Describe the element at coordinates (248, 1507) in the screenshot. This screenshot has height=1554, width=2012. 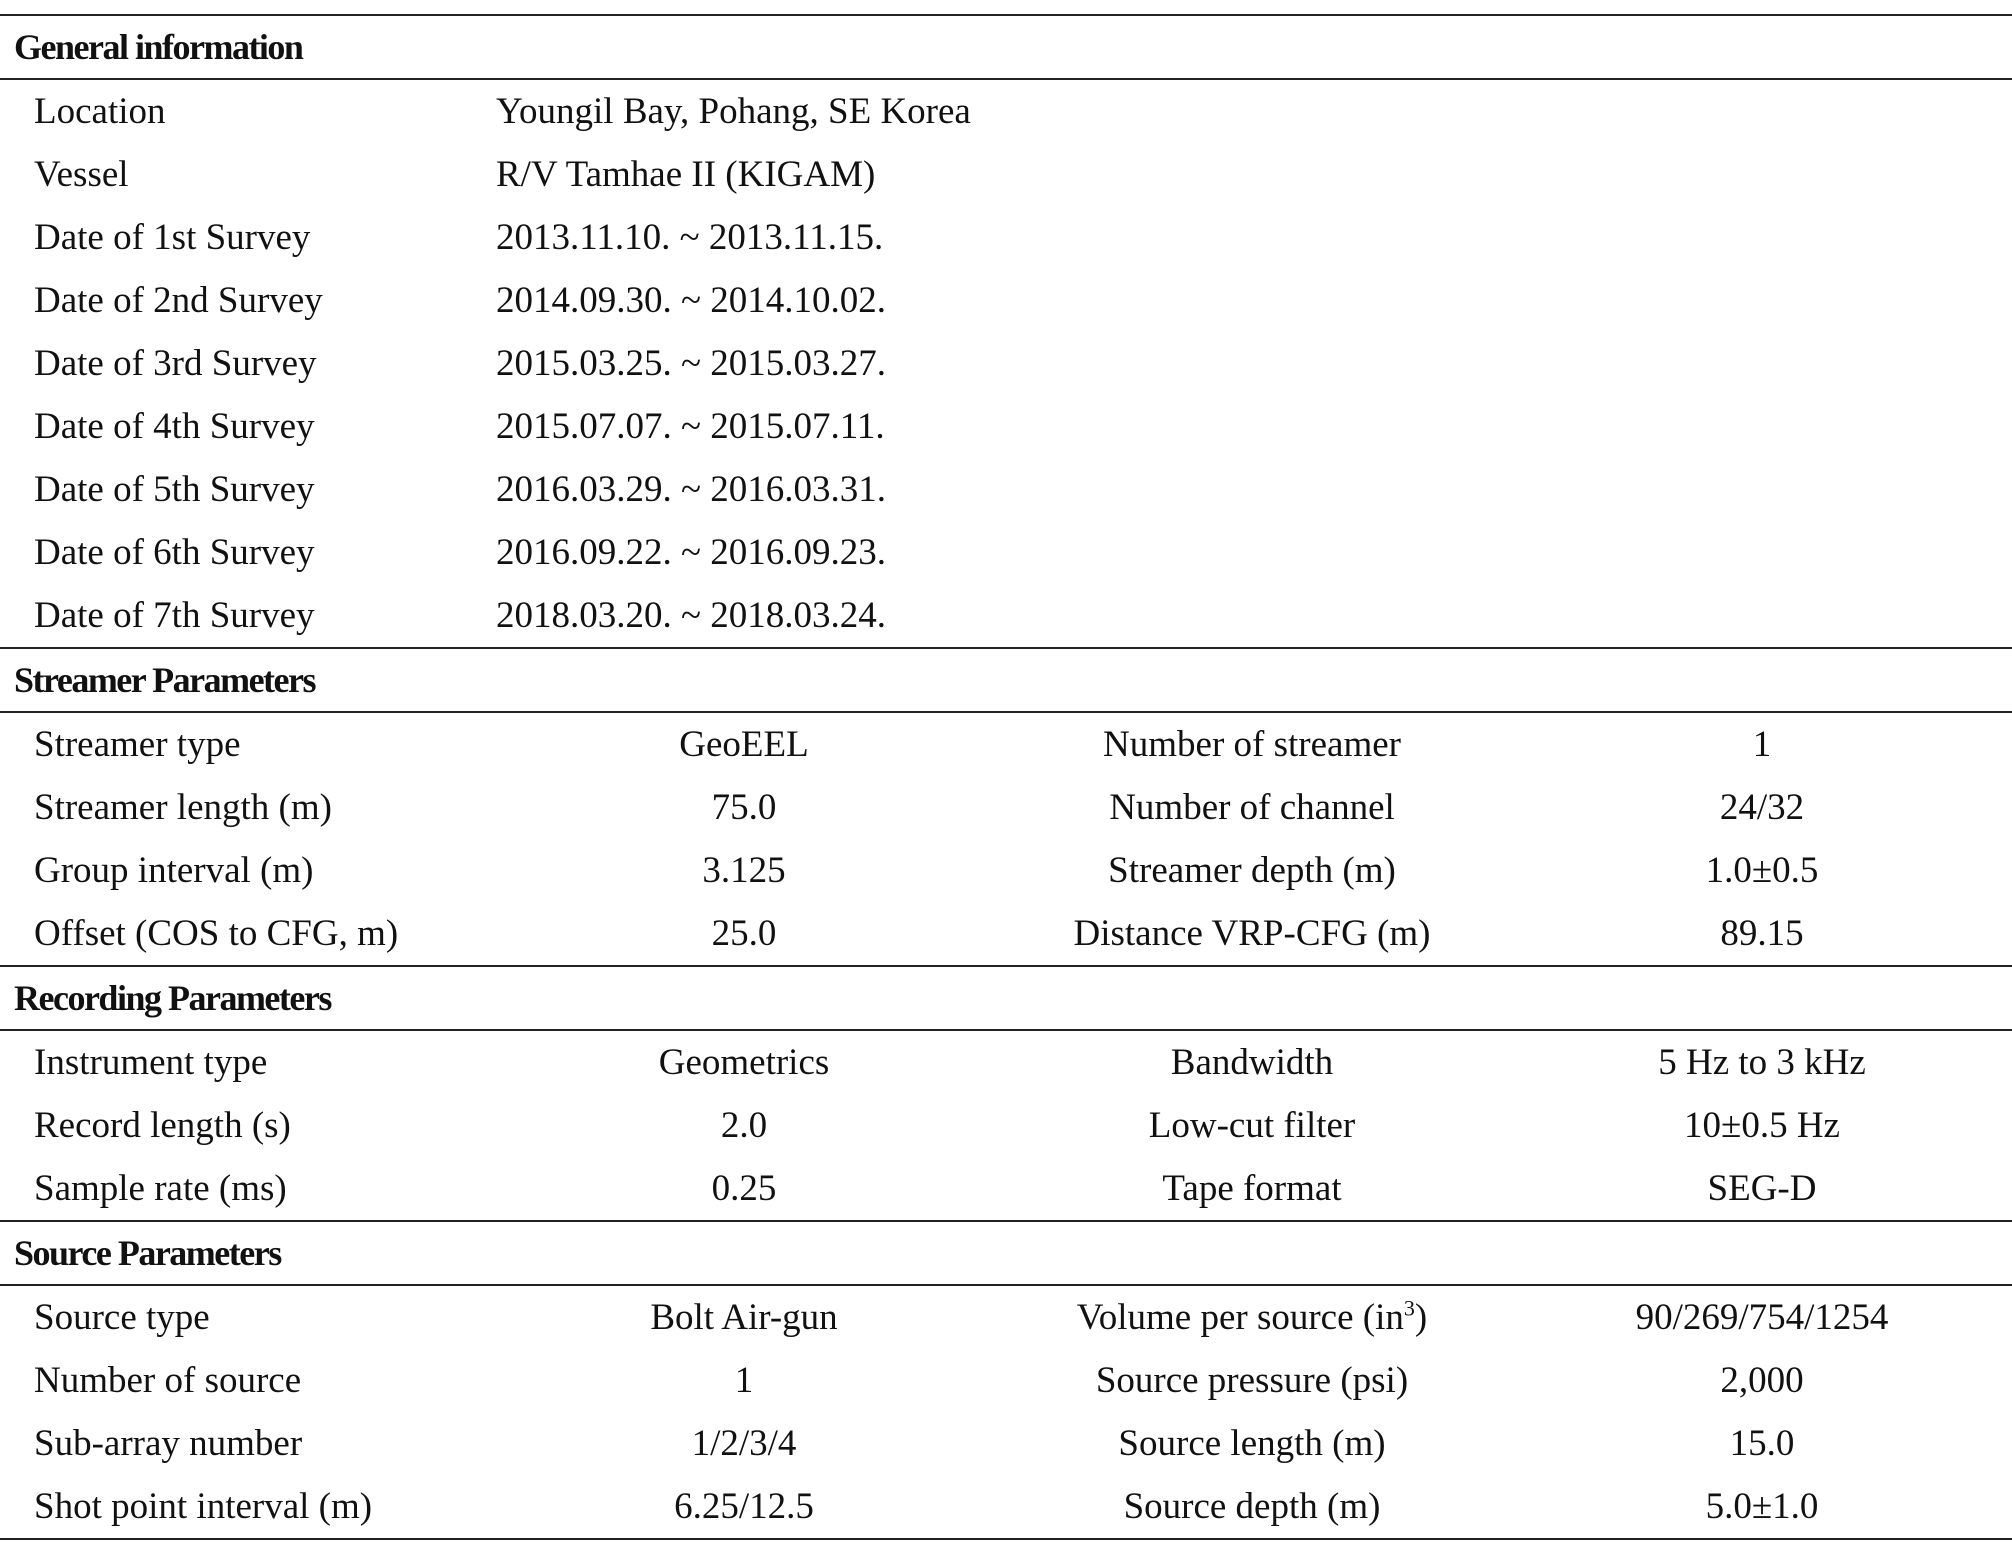
I see `param-label: Shot point interval (m)` at that location.